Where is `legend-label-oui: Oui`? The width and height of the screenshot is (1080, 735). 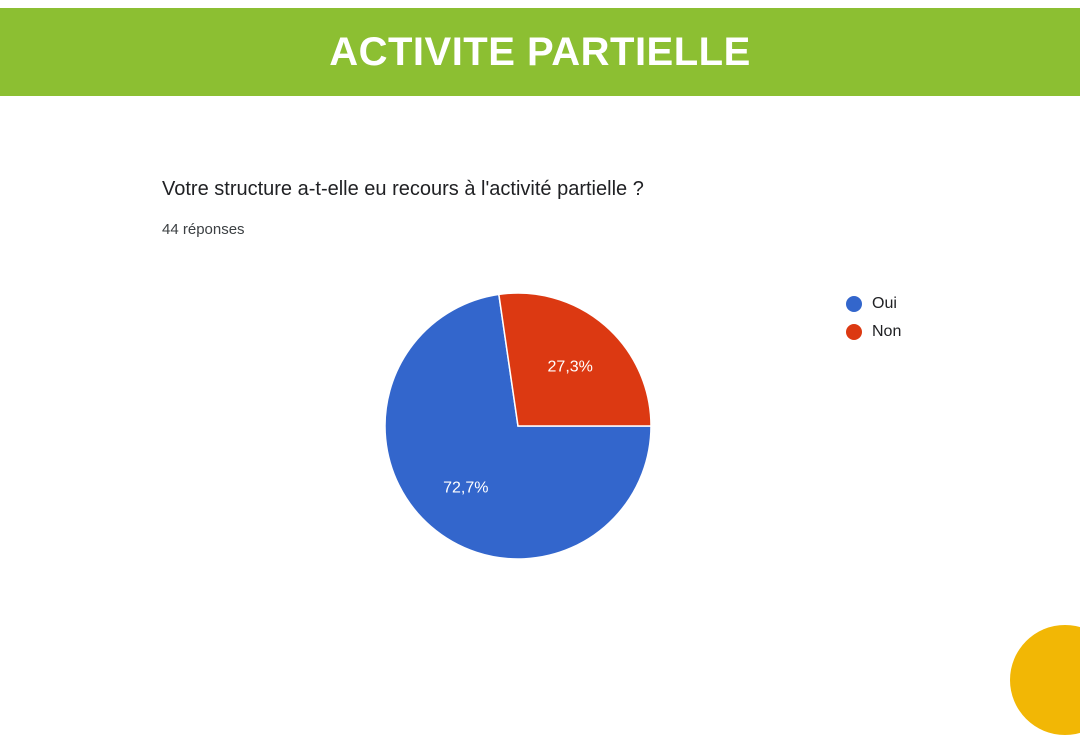
legend-label-oui: Oui is located at coordinates (884, 303).